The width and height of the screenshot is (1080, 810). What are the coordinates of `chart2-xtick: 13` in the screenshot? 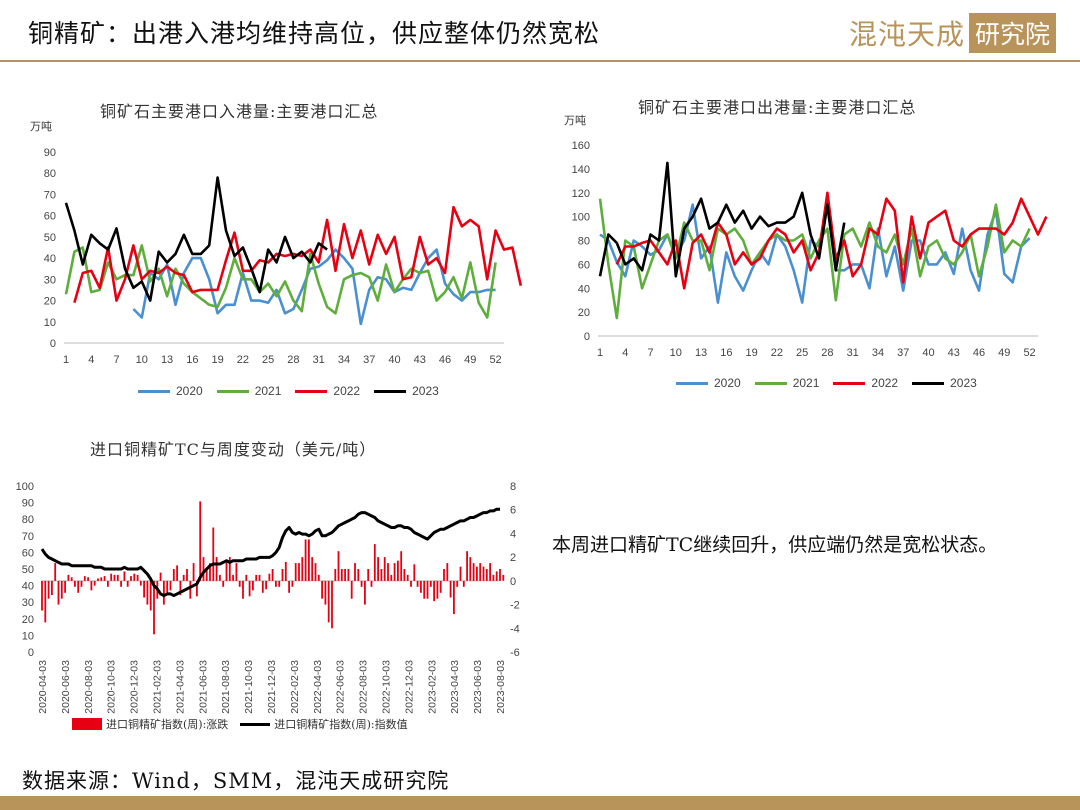 It's located at (701, 353).